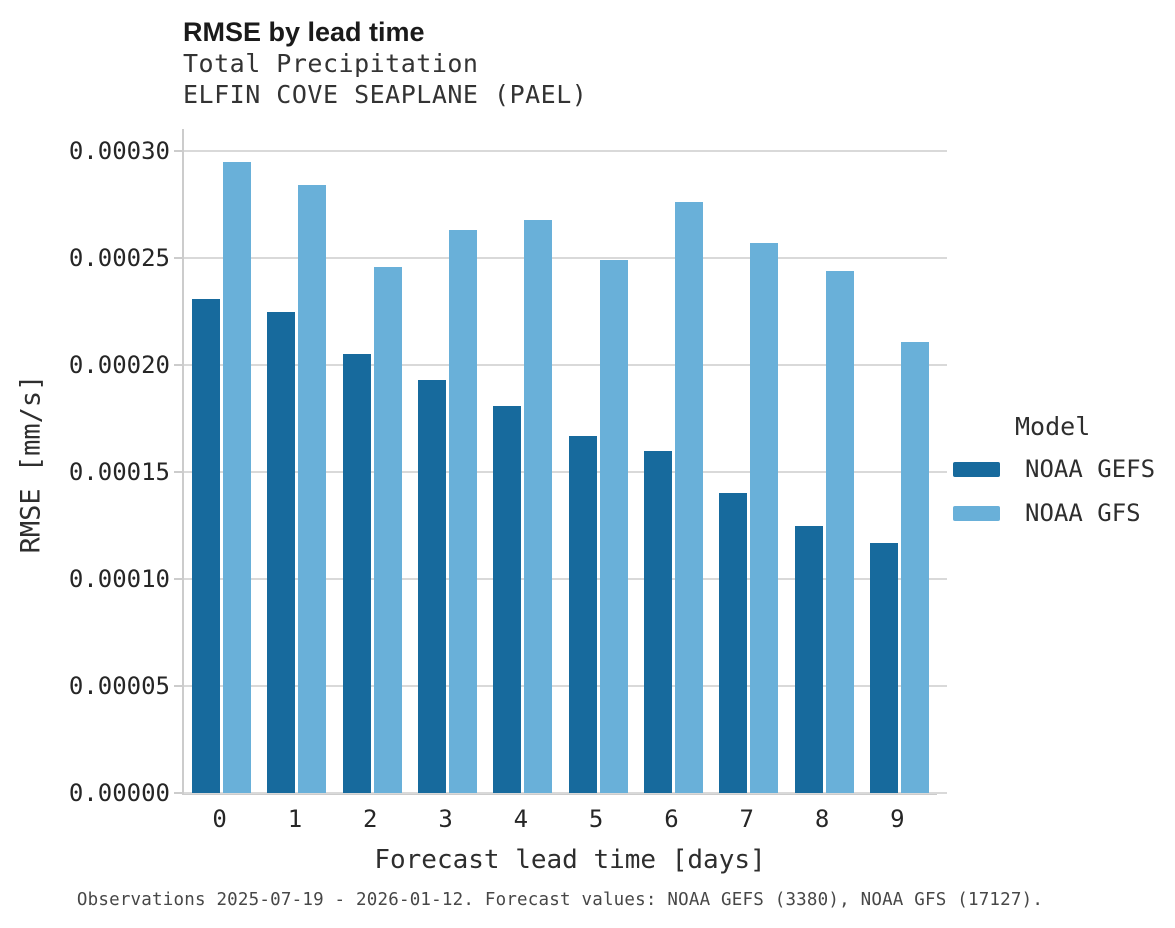 The width and height of the screenshot is (1175, 928). I want to click on y-tick-label: 0.00030, so click(119, 151).